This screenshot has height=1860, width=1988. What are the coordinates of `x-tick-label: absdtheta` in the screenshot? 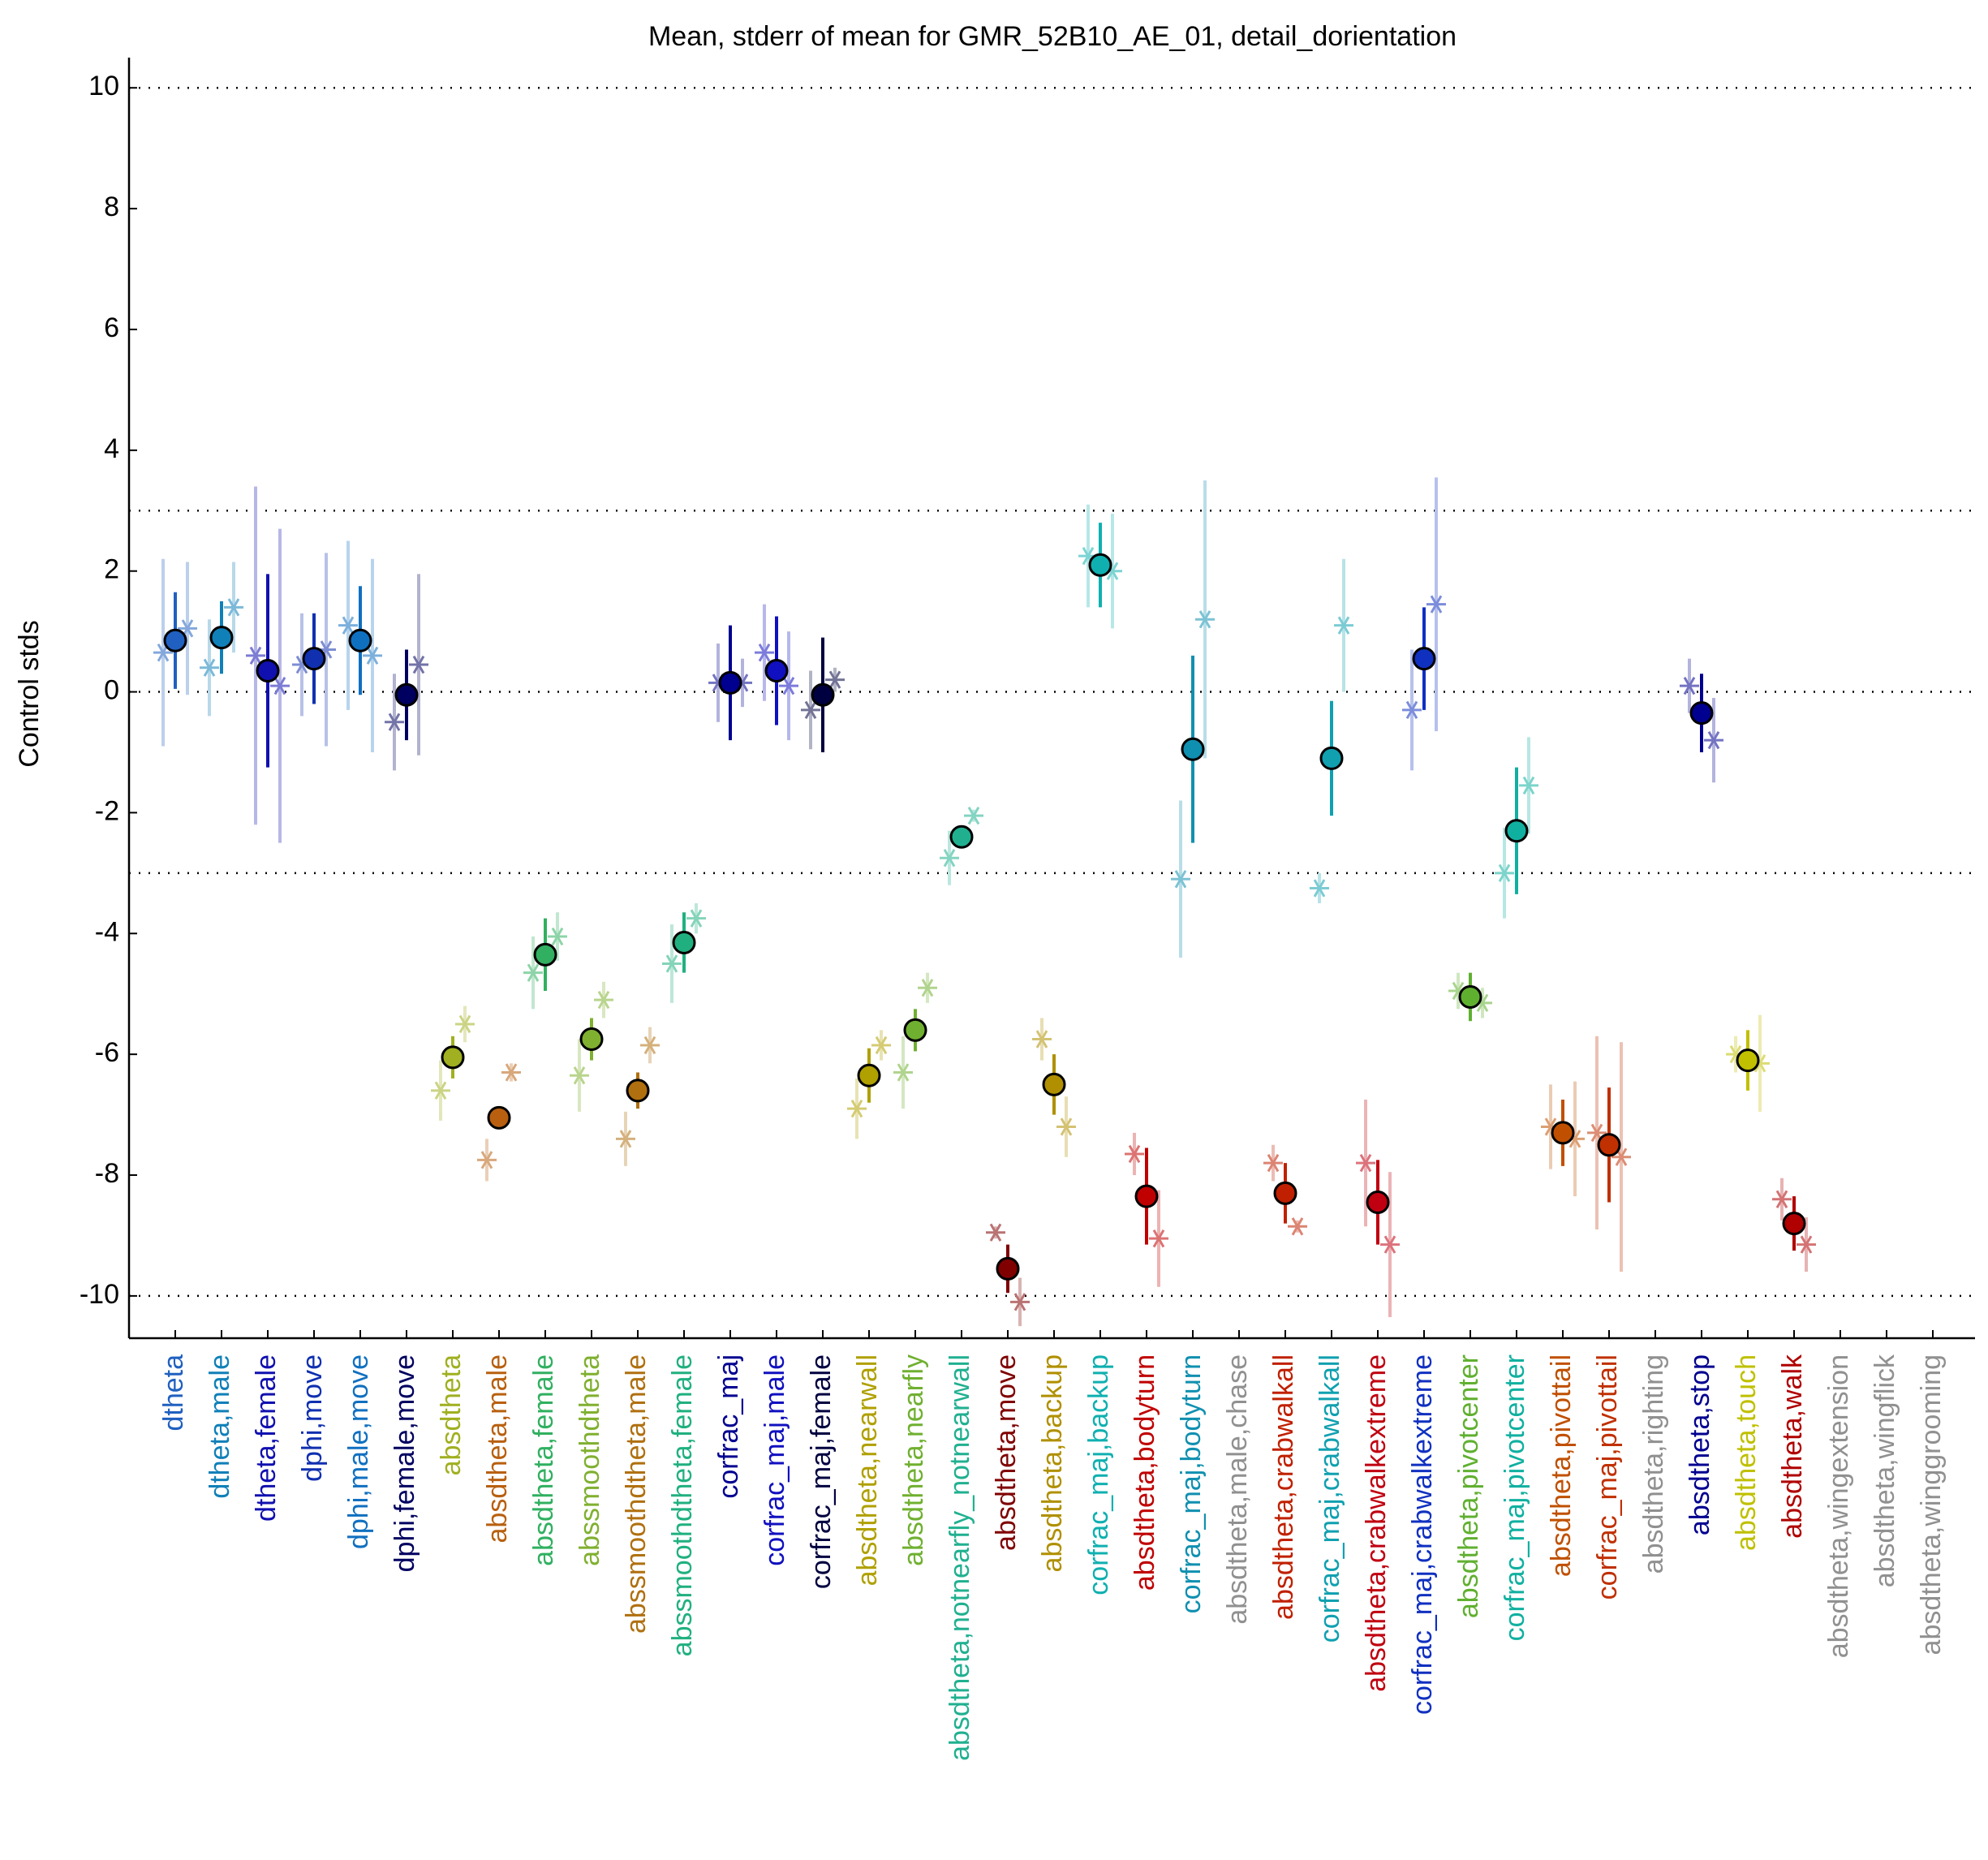 It's located at (451, 1414).